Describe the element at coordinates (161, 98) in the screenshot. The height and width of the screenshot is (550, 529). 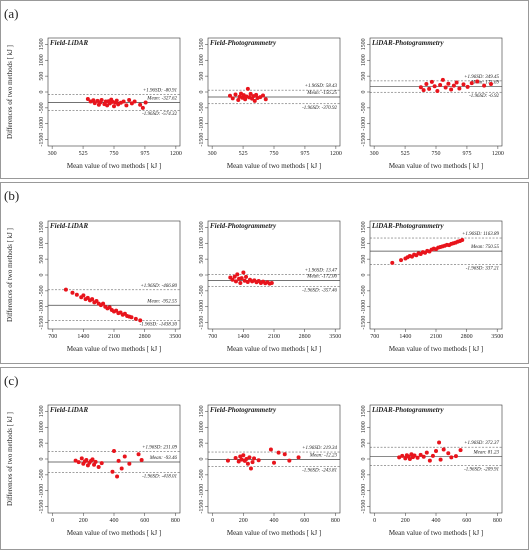
I see `reference-label: Mean: -327.62` at that location.